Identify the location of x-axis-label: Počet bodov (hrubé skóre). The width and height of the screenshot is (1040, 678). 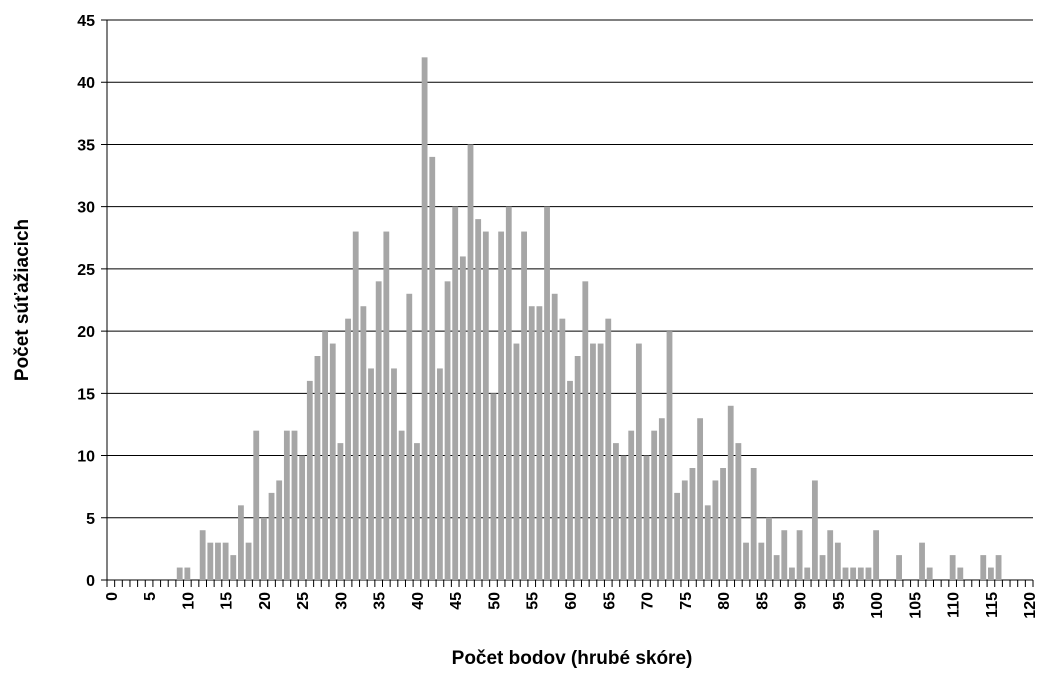
(572, 658).